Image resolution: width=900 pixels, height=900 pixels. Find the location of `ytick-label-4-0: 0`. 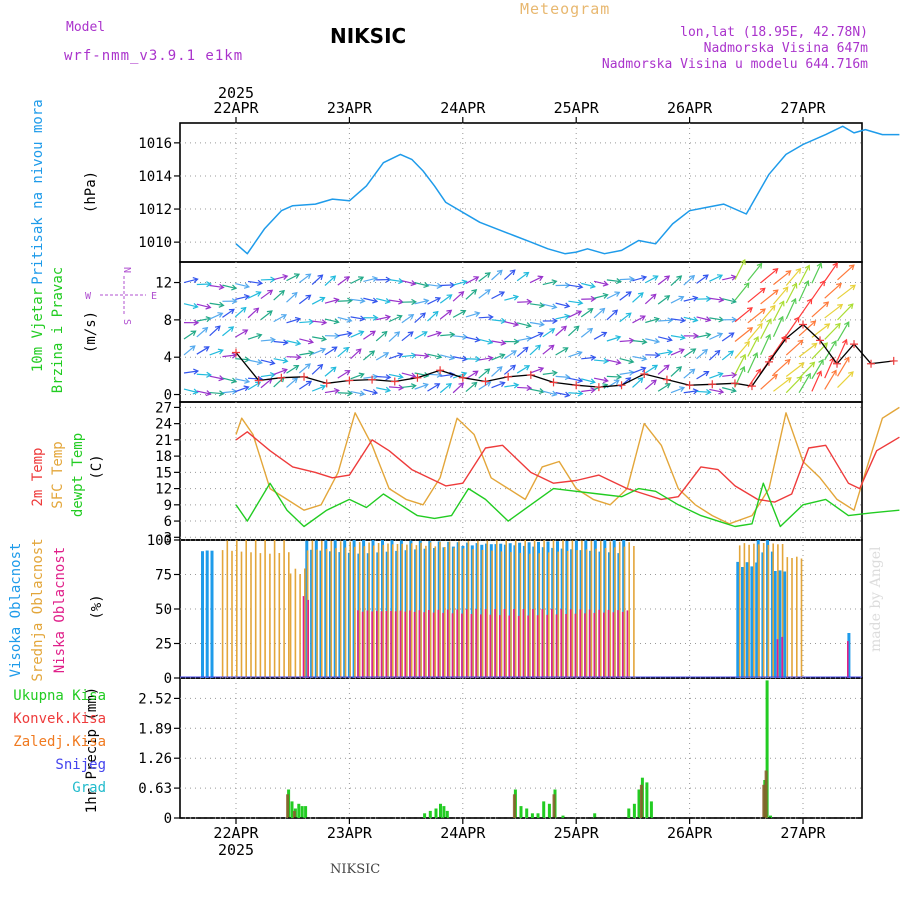

ytick-label-4-0: 0 is located at coordinates (168, 819).